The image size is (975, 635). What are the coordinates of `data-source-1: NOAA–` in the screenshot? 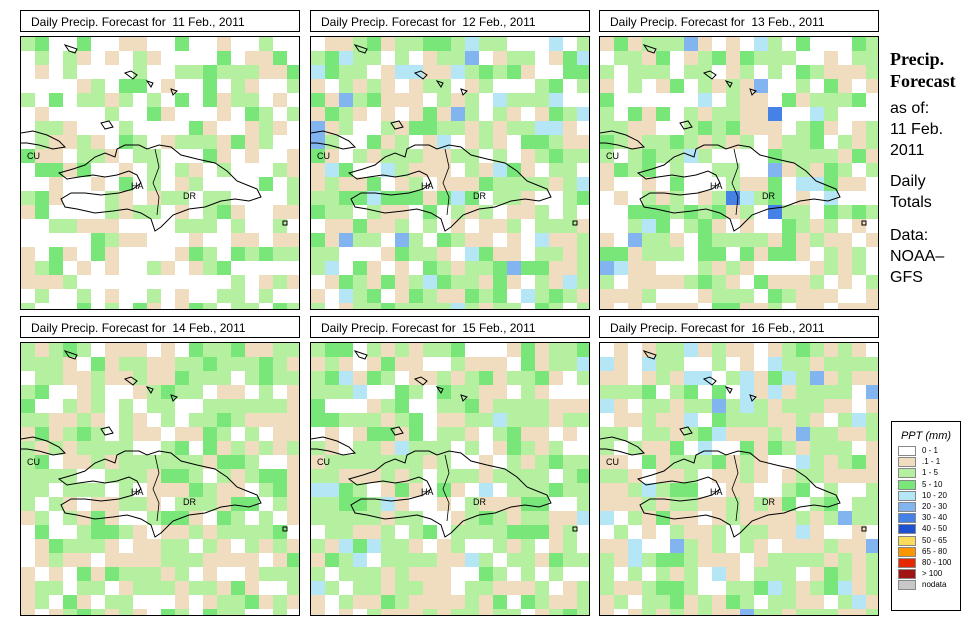 It's located at (917, 256).